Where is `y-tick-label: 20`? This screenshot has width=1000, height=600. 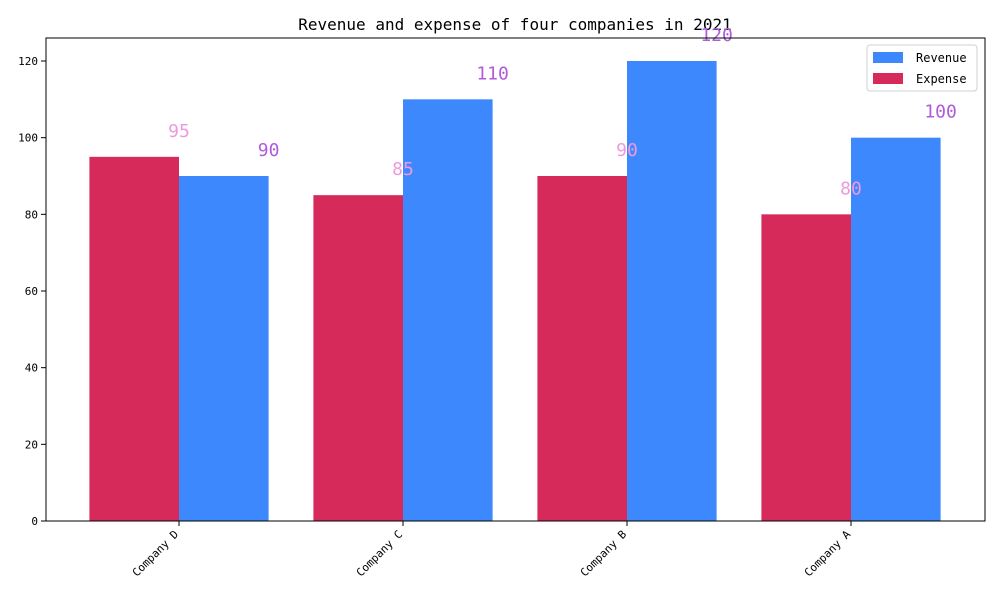
y-tick-label: 20 is located at coordinates (31, 444).